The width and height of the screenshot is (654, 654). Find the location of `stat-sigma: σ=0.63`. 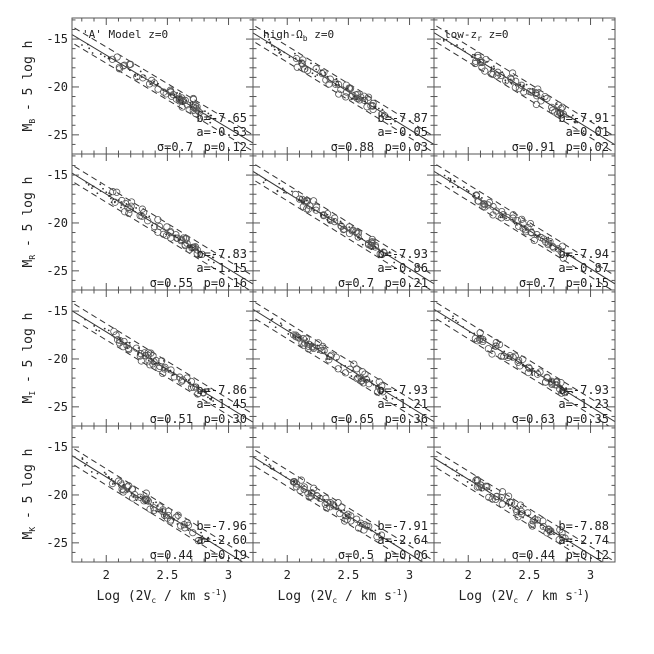

stat-sigma: σ=0.63 is located at coordinates (533, 419).